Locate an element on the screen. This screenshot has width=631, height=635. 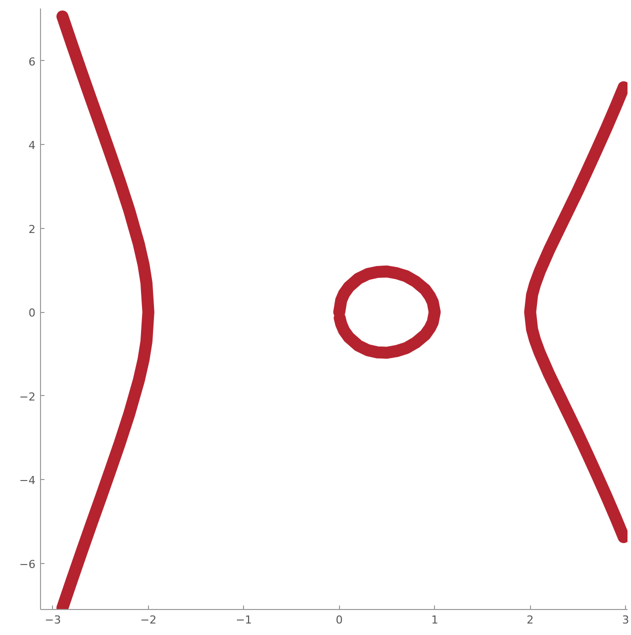
y-tick-label: 0 is located at coordinates (32, 313).